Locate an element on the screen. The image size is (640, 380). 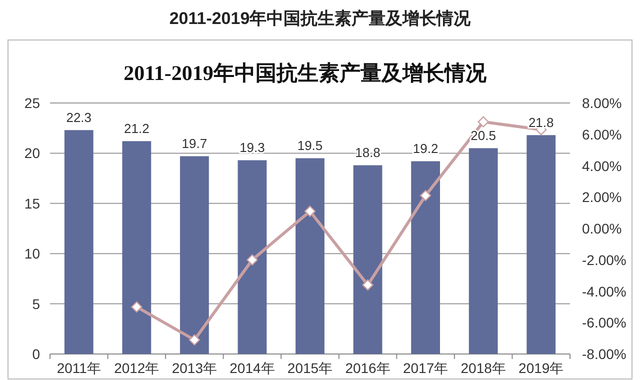
y2-tick-label: 0.00% is located at coordinates (602, 228).